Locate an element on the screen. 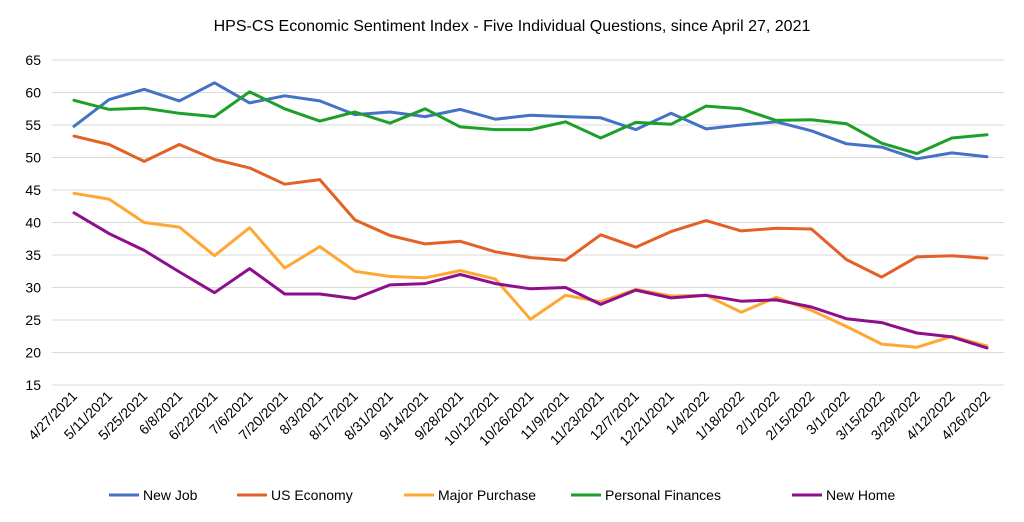  legend-label: New Home is located at coordinates (860, 495).